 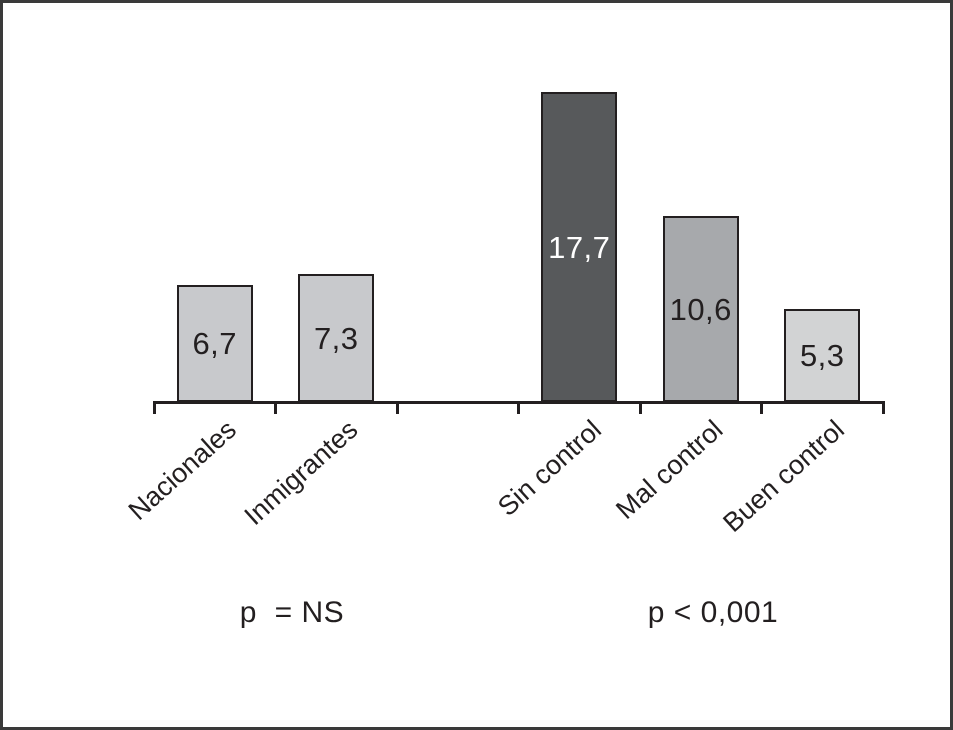 I want to click on significance-label-left: p = NS, so click(x=292, y=612).